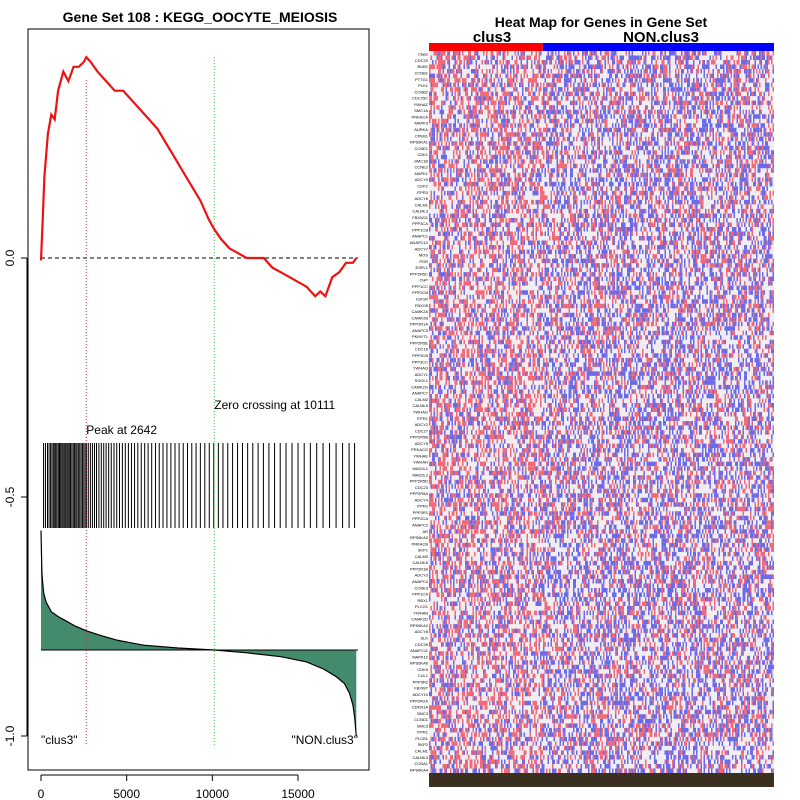  What do you see at coordinates (419, 273) in the screenshot?
I see `heatmap-row-label: PPP2R5C` at bounding box center [419, 273].